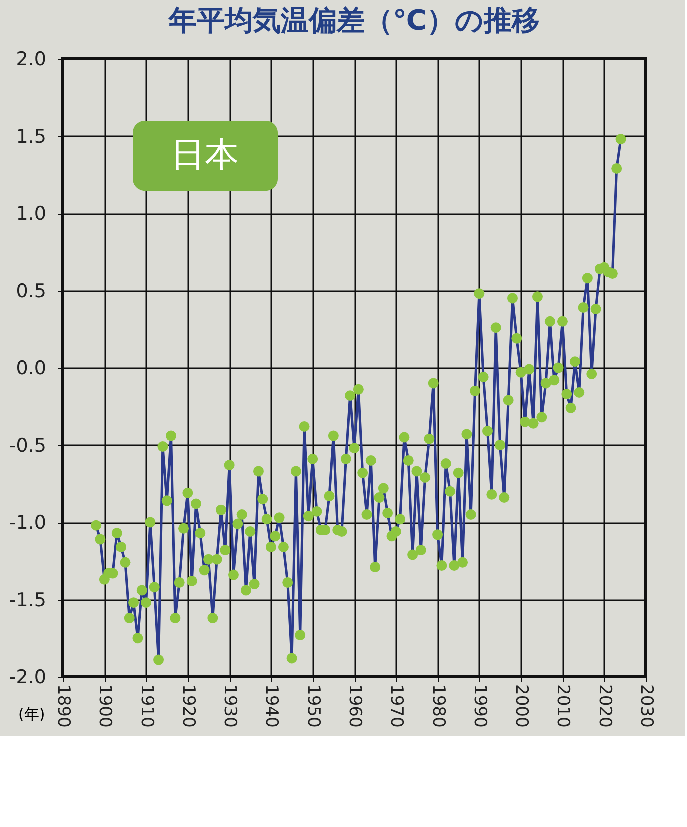 Image resolution: width=687 pixels, height=827 pixels. I want to click on x-tick-label: 1980, so click(438, 706).